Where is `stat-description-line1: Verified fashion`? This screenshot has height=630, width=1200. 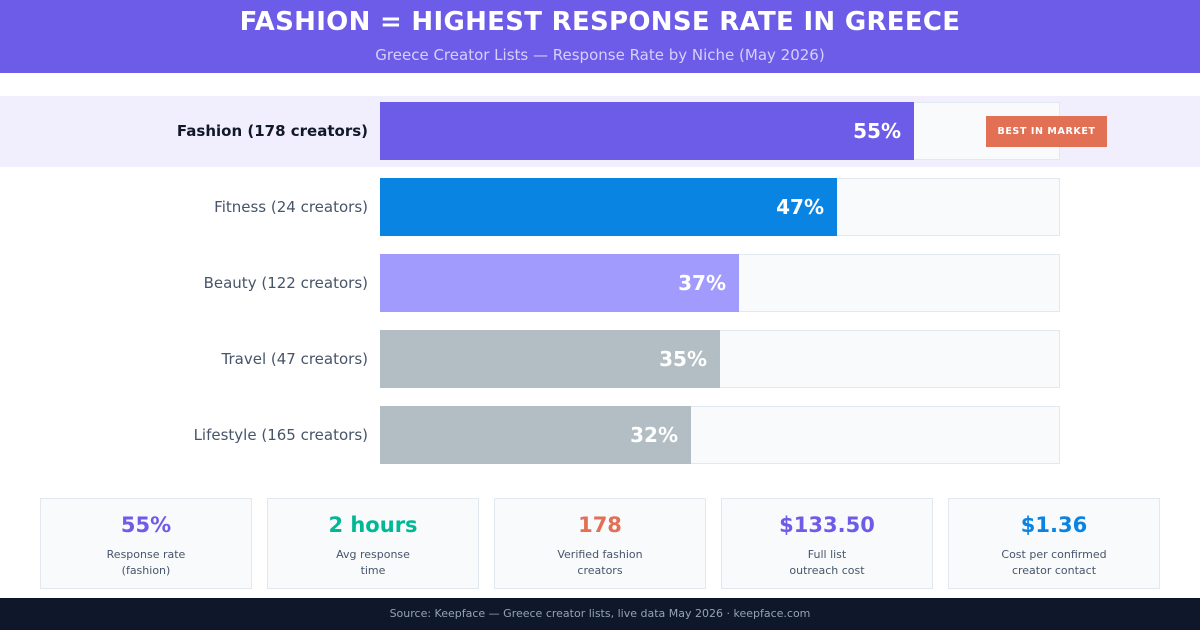
stat-description-line1: Verified fashion is located at coordinates (600, 554).